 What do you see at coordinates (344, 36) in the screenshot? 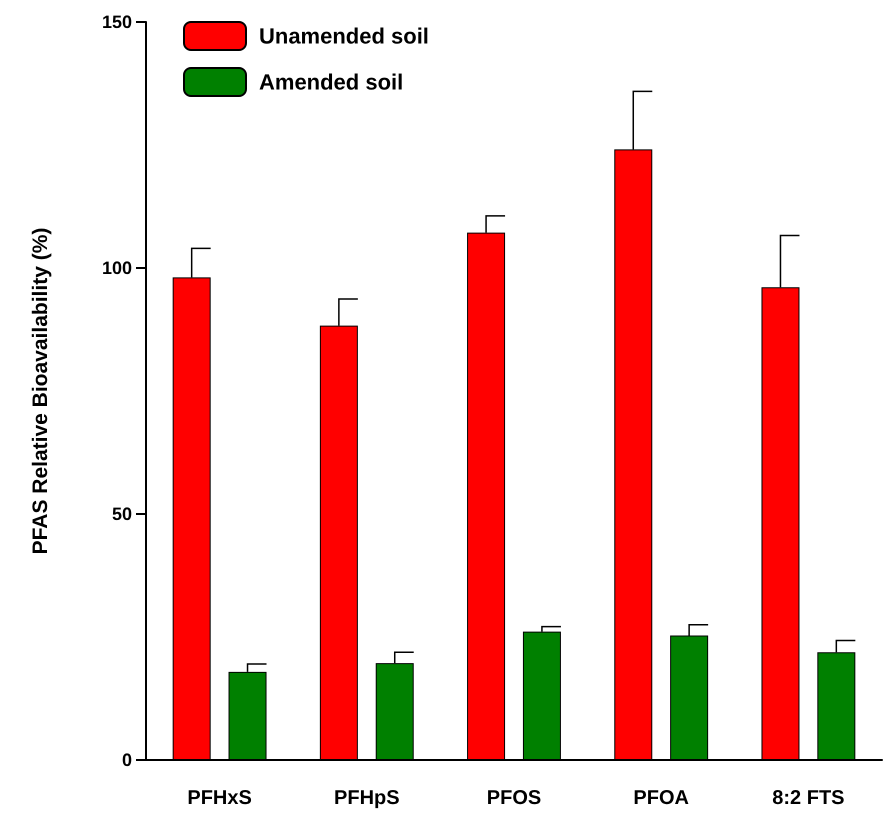
I see `legend-label: Unamended soil` at bounding box center [344, 36].